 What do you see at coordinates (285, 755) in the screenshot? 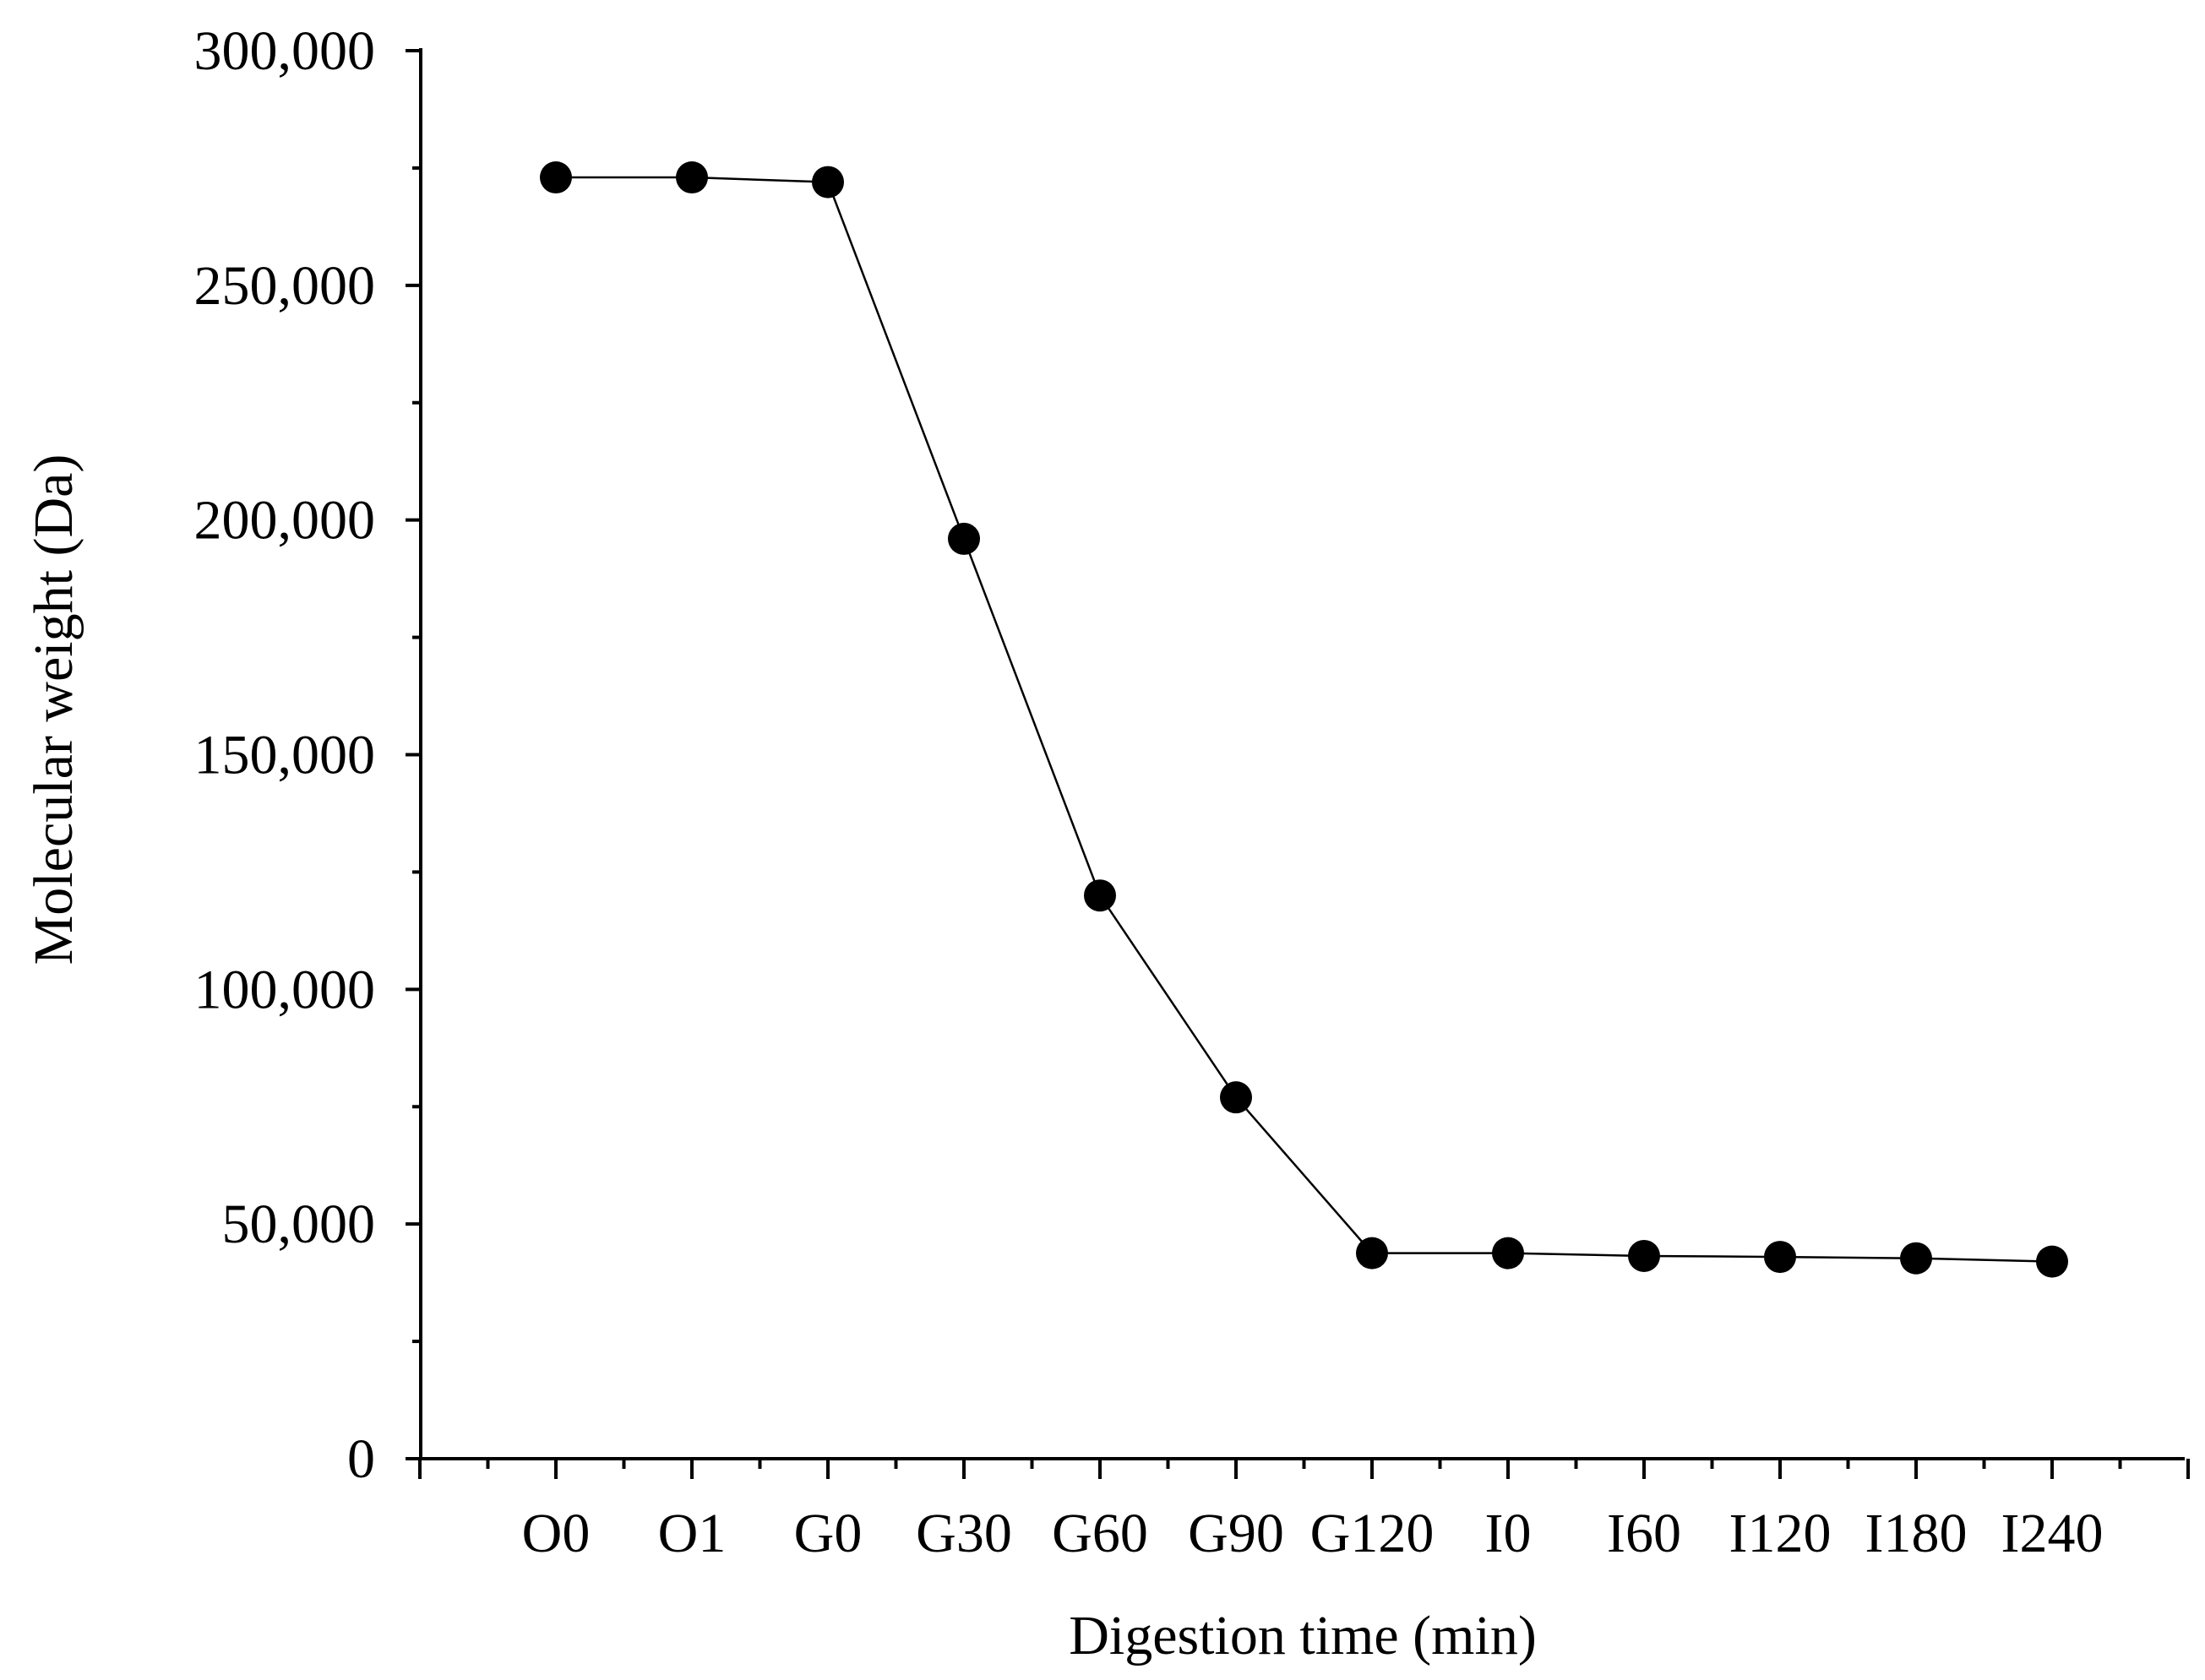
I see `y-tick-label: 150,000` at bounding box center [285, 755].